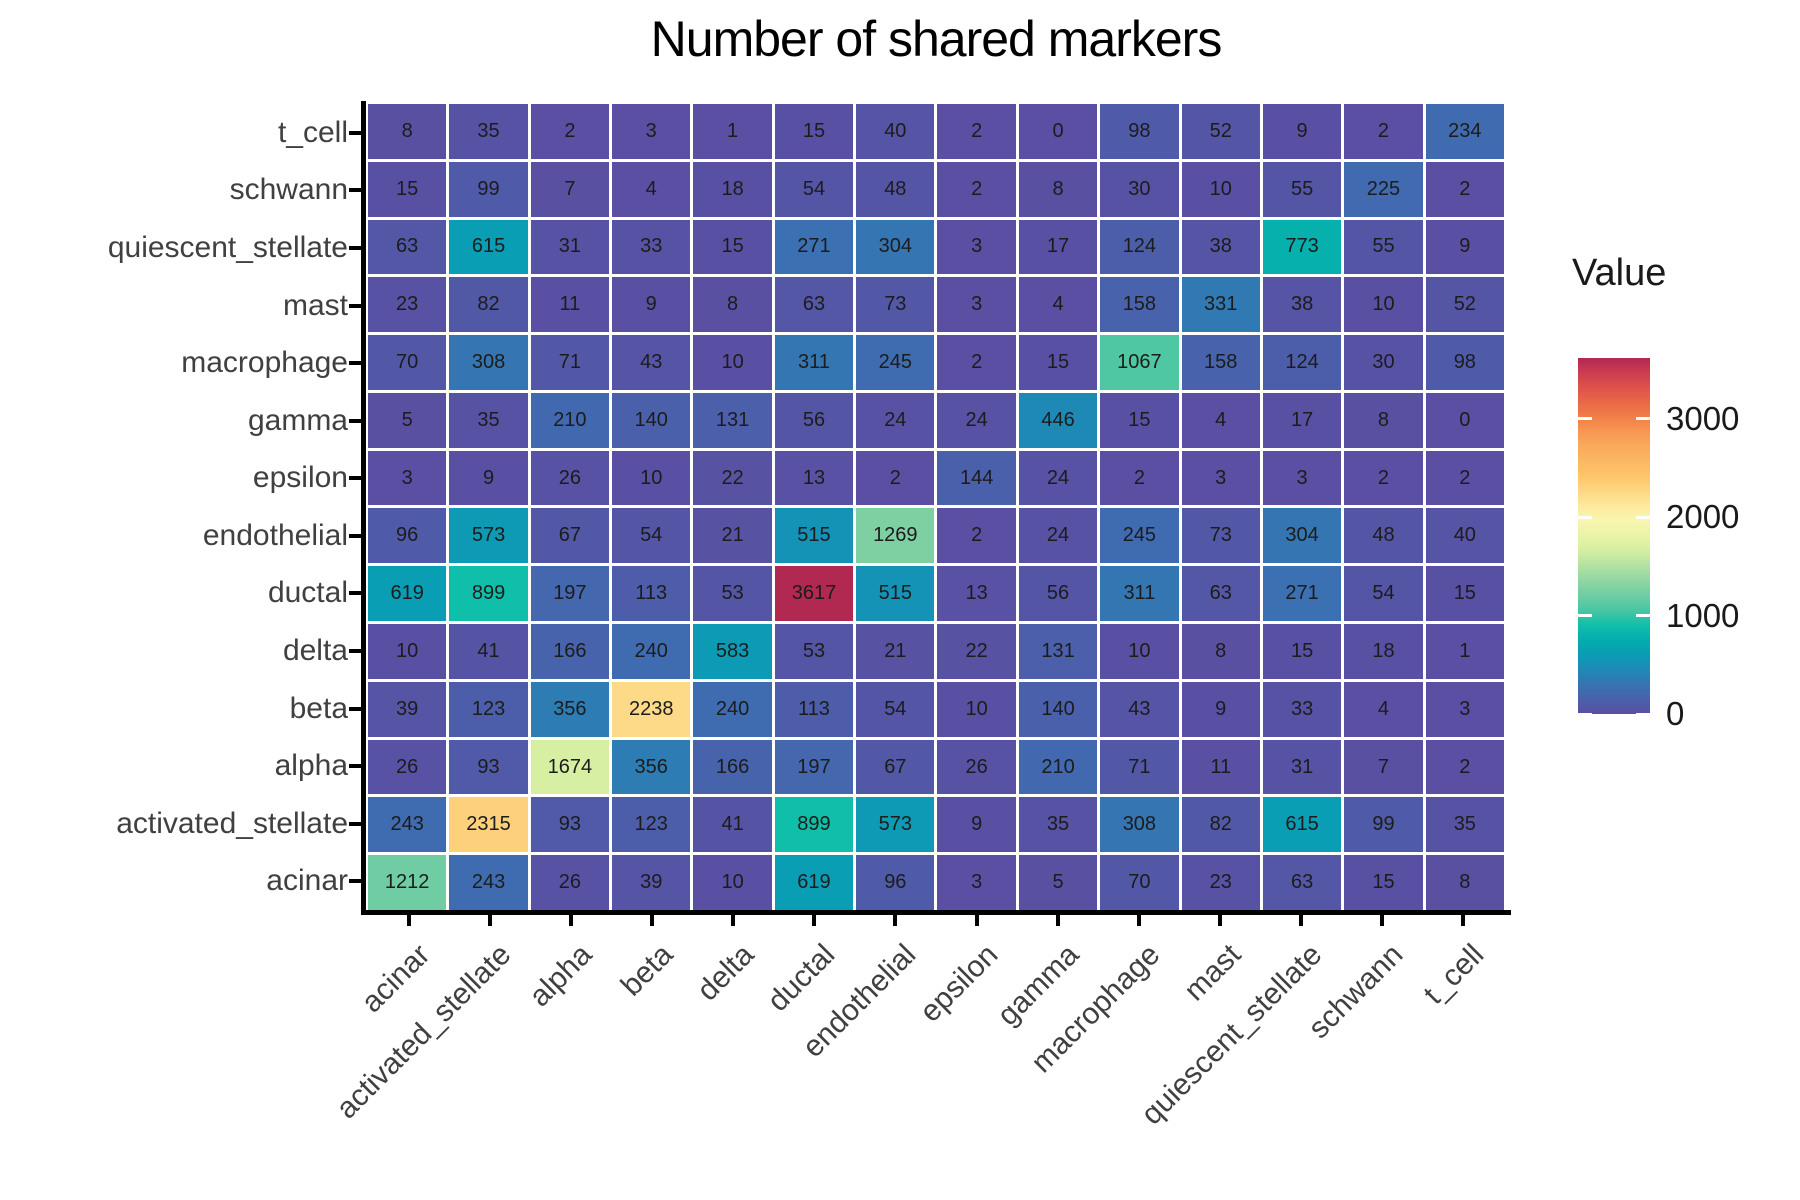  What do you see at coordinates (1139, 189) in the screenshot?
I see `heatmap-cell: 30` at bounding box center [1139, 189].